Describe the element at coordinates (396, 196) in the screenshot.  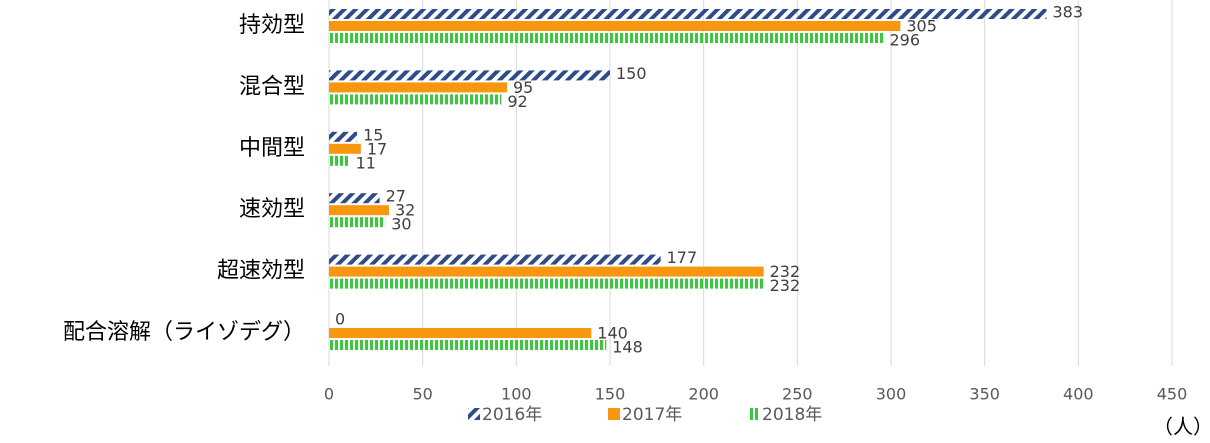
I see `data-label: 27` at that location.